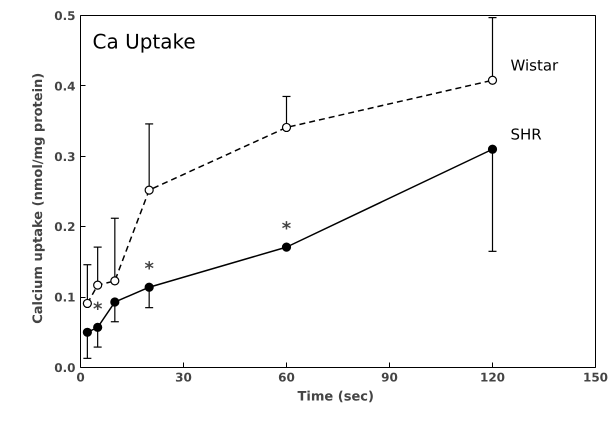 The image size is (615, 427). What do you see at coordinates (286, 377) in the screenshot?
I see `x-tick-label: 60` at bounding box center [286, 377].